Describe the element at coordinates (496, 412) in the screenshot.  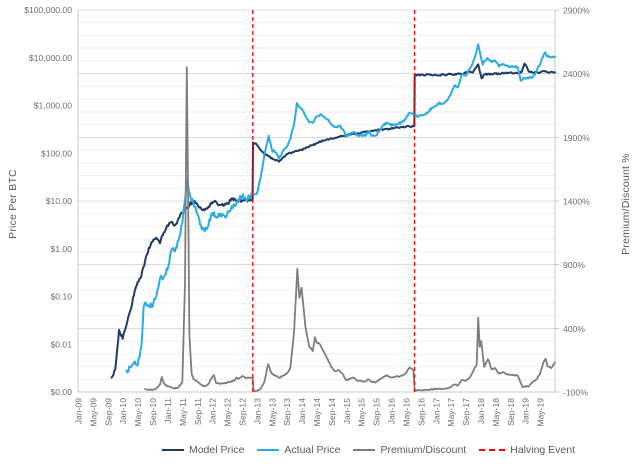
I see `x-tick-label: May-18` at that location.